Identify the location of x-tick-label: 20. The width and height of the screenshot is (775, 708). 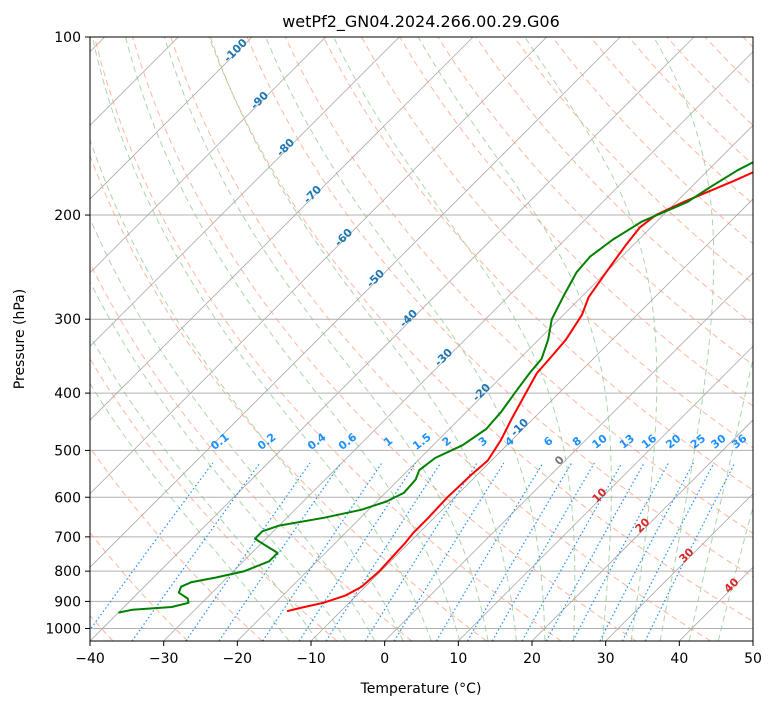
(532, 659).